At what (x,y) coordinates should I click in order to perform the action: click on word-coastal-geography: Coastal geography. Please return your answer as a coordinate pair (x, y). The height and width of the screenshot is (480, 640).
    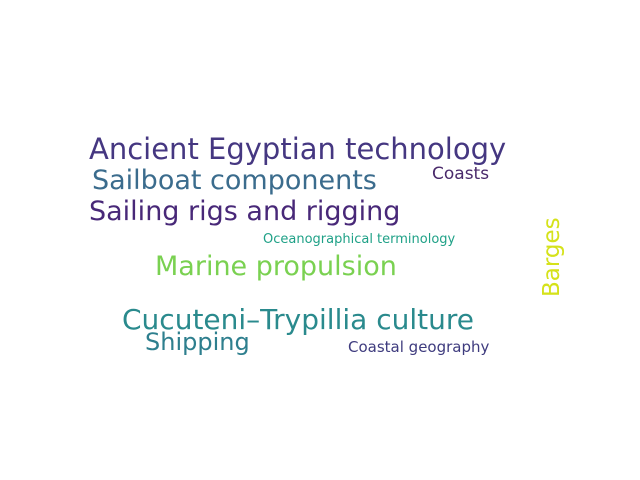
    Looking at the image, I should click on (419, 347).